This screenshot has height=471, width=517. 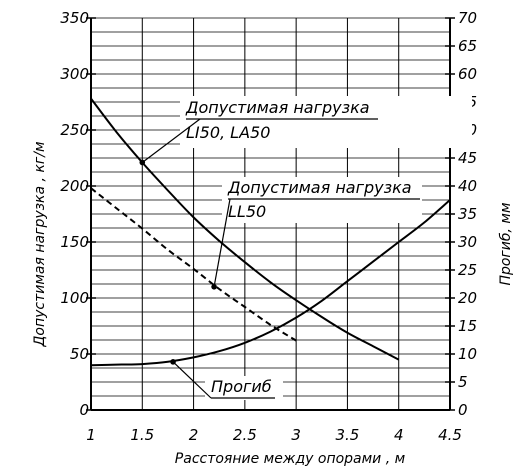 I want to click on y-left-tick-label: 0, so click(x=84, y=410).